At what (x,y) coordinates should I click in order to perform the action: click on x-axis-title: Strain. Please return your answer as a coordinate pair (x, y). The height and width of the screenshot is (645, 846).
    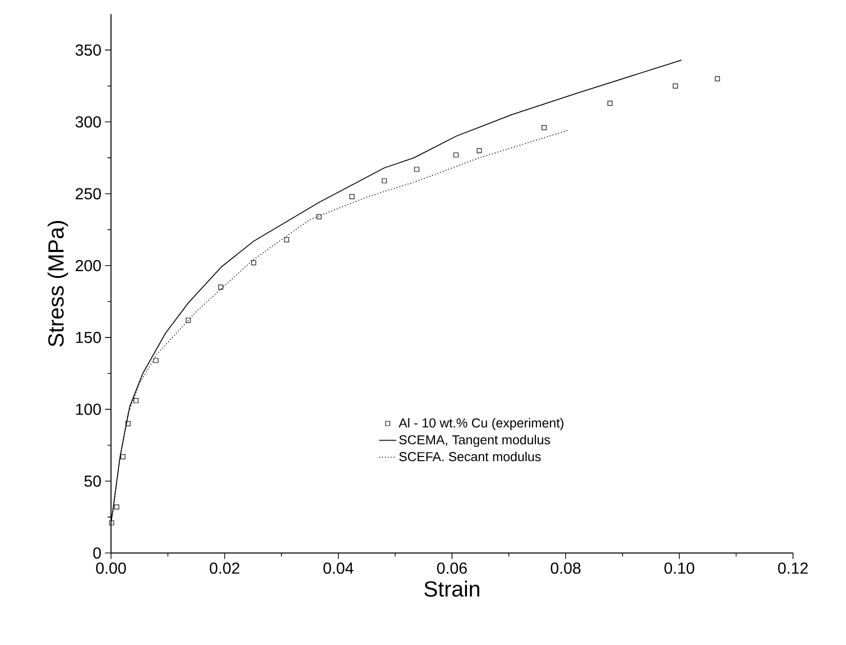
    Looking at the image, I should click on (452, 588).